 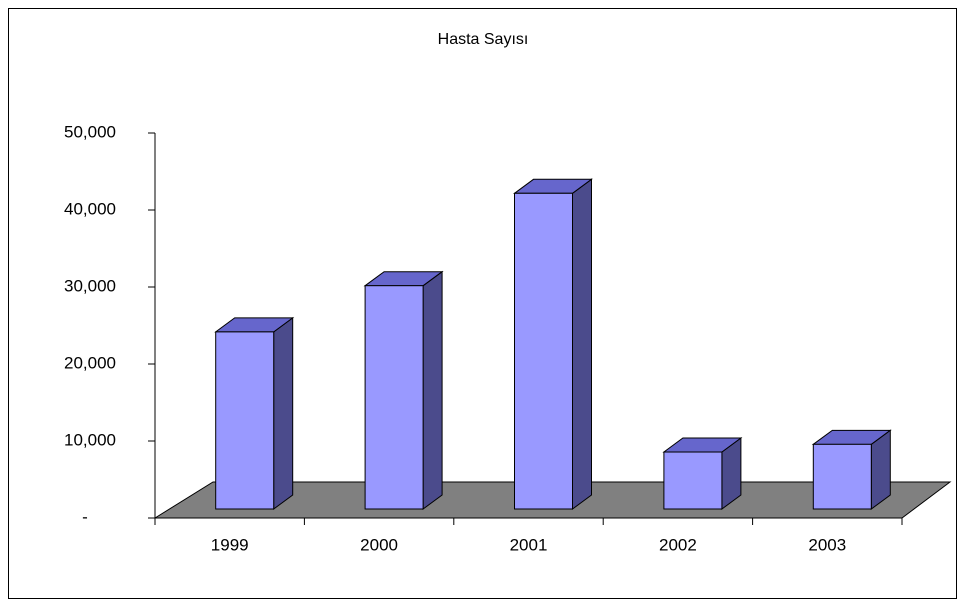 What do you see at coordinates (483, 39) in the screenshot?
I see `chart-title: Hasta Sayısı` at bounding box center [483, 39].